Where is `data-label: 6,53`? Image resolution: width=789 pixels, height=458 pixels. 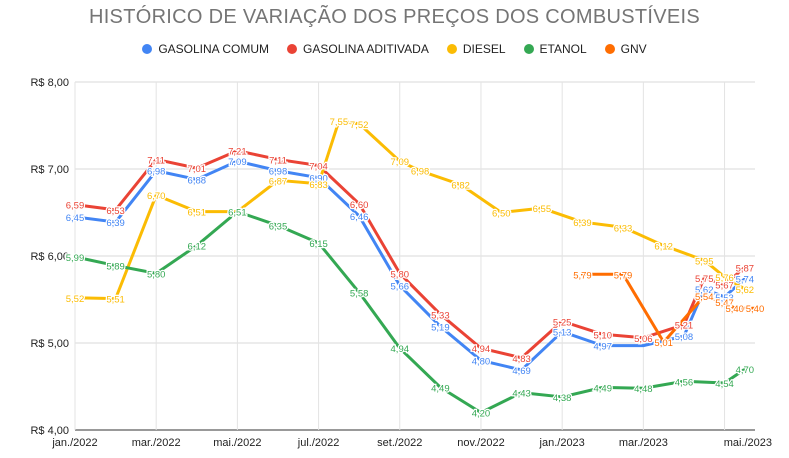 data-label: 6,53 is located at coordinates (115, 211).